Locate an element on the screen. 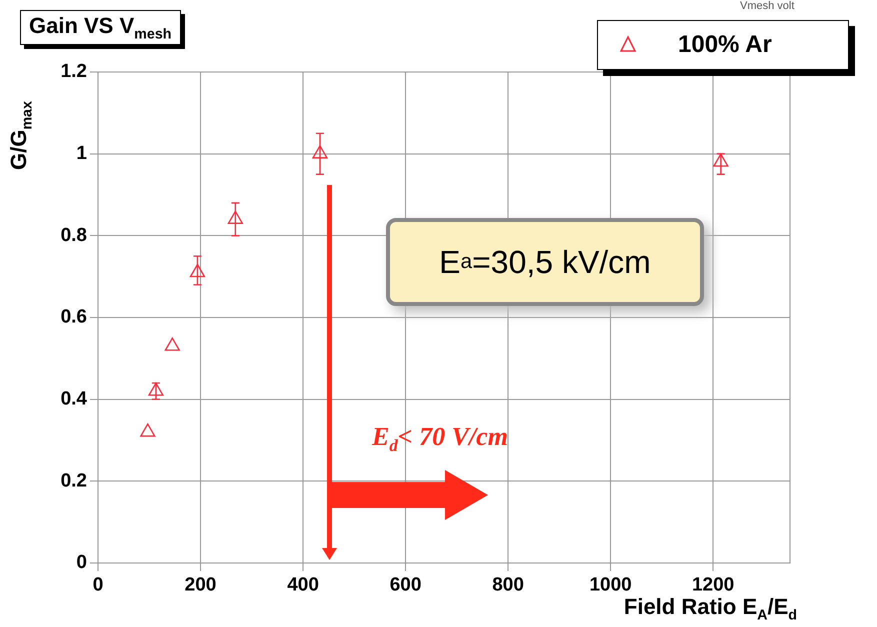 This screenshot has width=877, height=627. x-tick-label: 1000 is located at coordinates (610, 585).